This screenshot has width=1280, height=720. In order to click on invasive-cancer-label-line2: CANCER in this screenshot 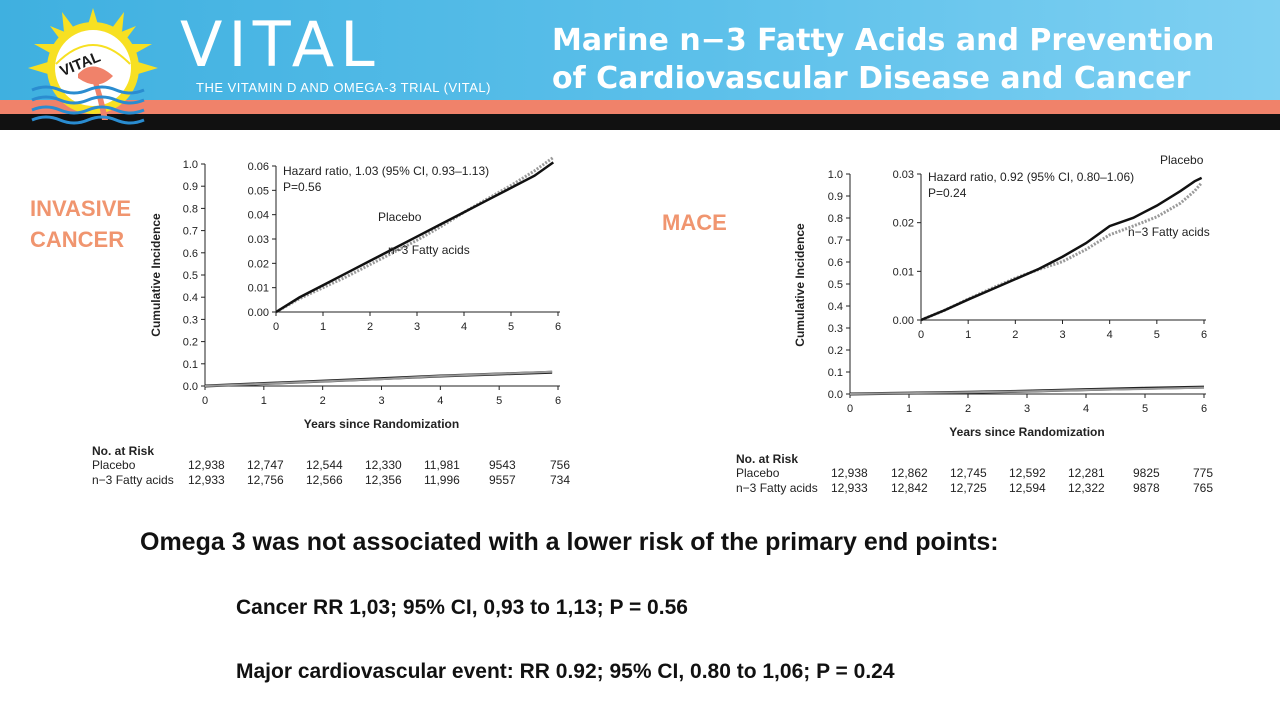, I will do `click(77, 239)`.